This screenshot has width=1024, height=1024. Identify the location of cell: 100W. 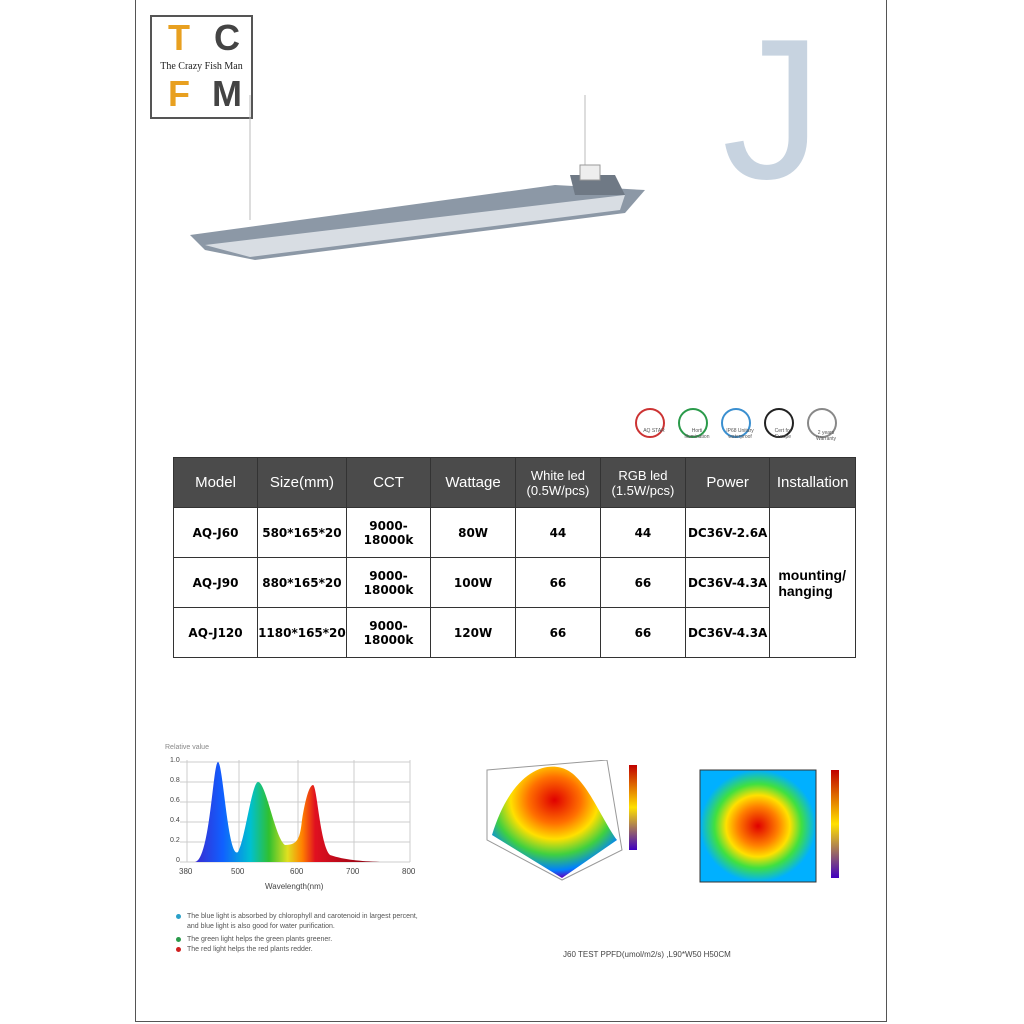
(473, 582).